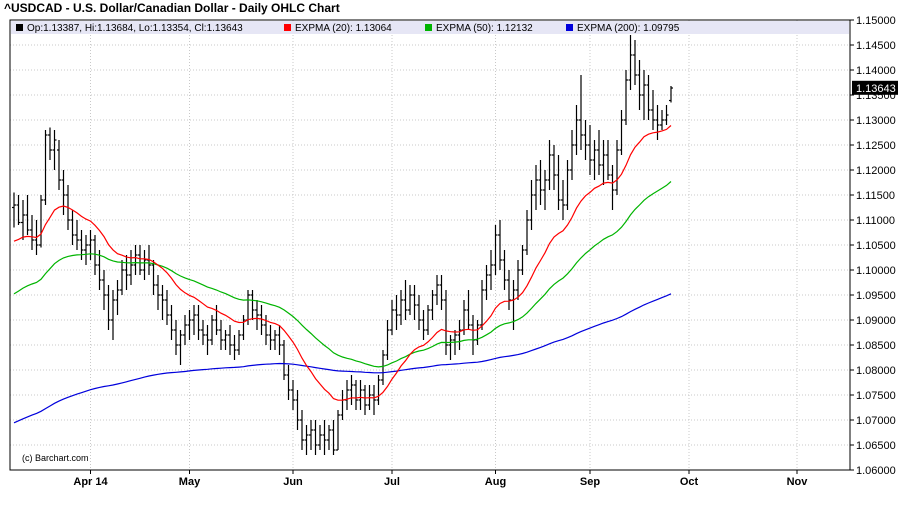 The height and width of the screenshot is (511, 900). Describe the element at coordinates (876, 271) in the screenshot. I see `y-tick-label: 1.10000` at that location.